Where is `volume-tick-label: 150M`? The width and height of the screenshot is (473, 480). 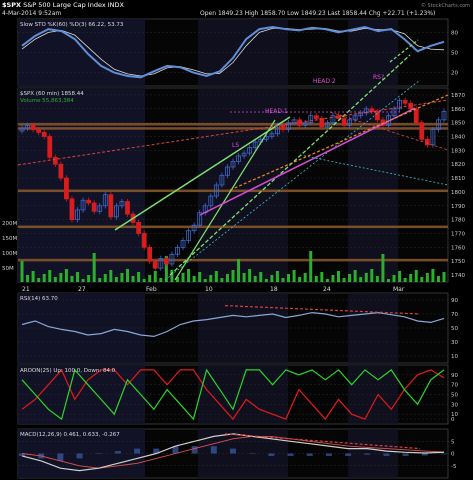 volume-tick-label: 150M is located at coordinates (9, 239).